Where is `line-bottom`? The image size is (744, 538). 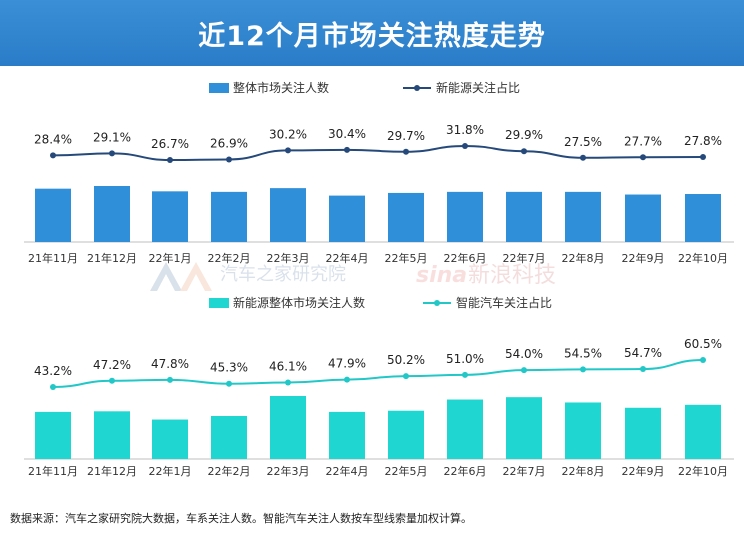
line-bottom is located at coordinates (378, 373).